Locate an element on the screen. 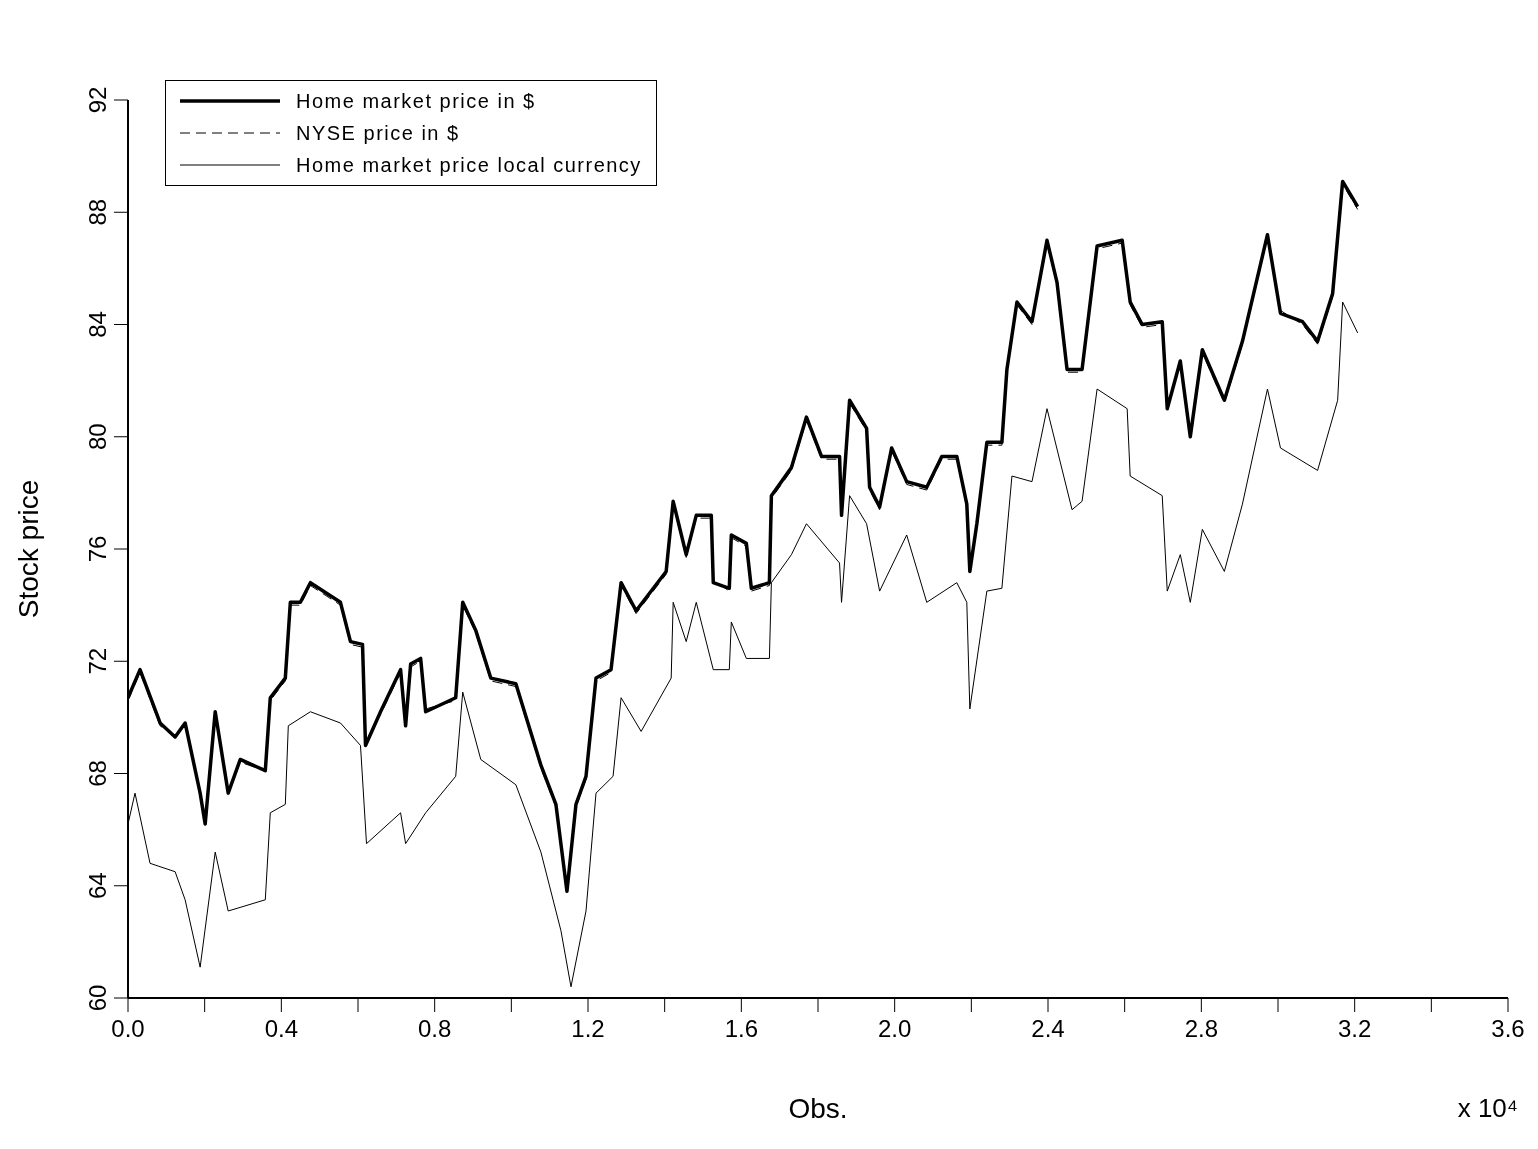 This screenshot has width=1538, height=1149. y-axis-title: Stock price is located at coordinates (28, 549).